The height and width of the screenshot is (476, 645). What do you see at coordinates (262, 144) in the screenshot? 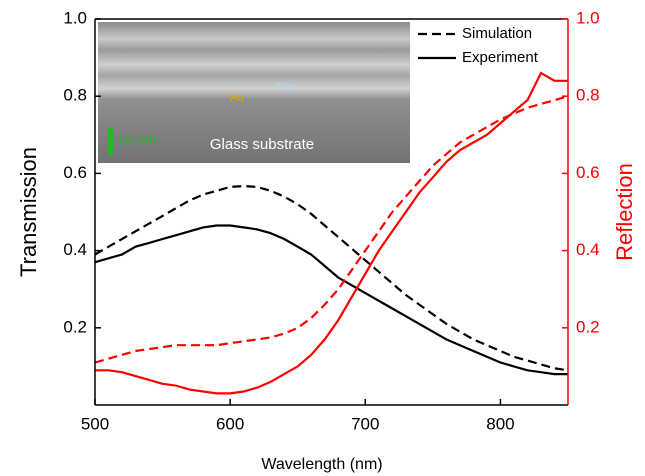
I see `inset-label: Glass substrate` at bounding box center [262, 144].